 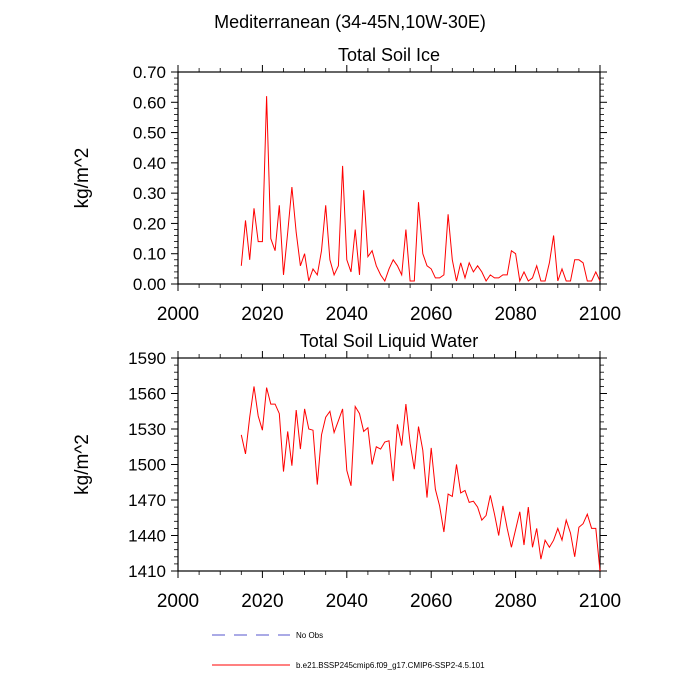 I want to click on y-tick-label: 0.40, so click(x=149, y=163).